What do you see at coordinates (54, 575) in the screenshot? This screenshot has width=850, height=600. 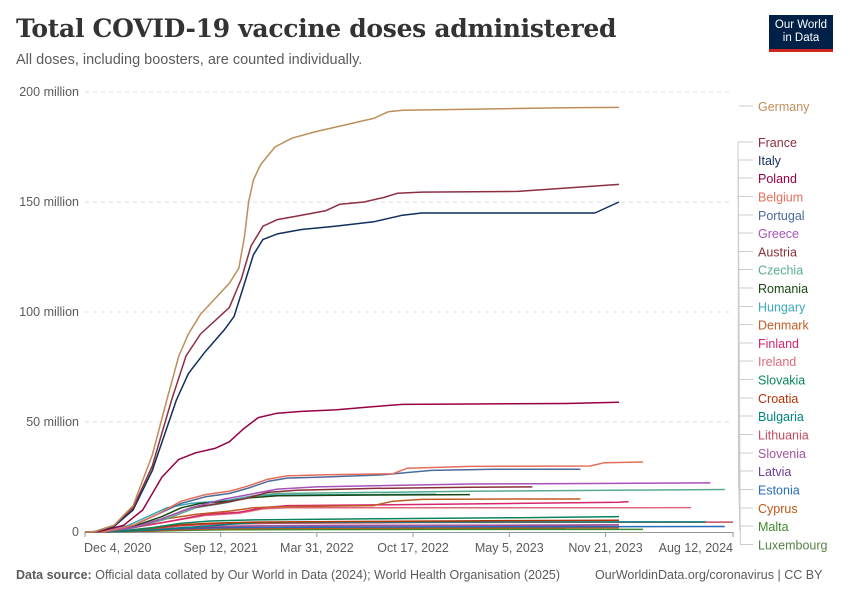 I see `source-label: Data source:` at bounding box center [54, 575].